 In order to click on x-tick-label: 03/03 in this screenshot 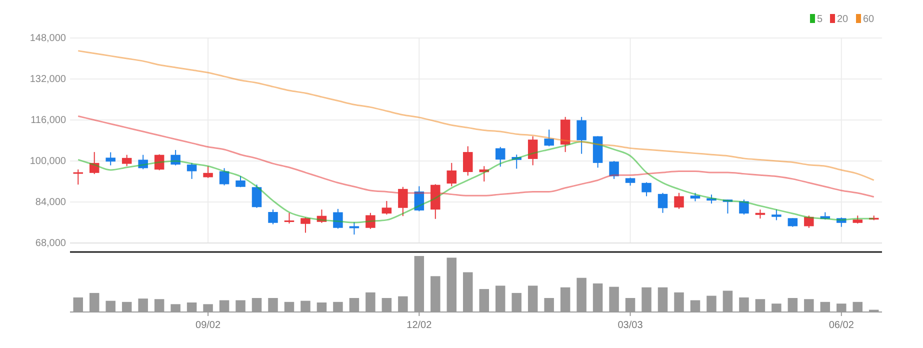, I will do `click(631, 325)`.